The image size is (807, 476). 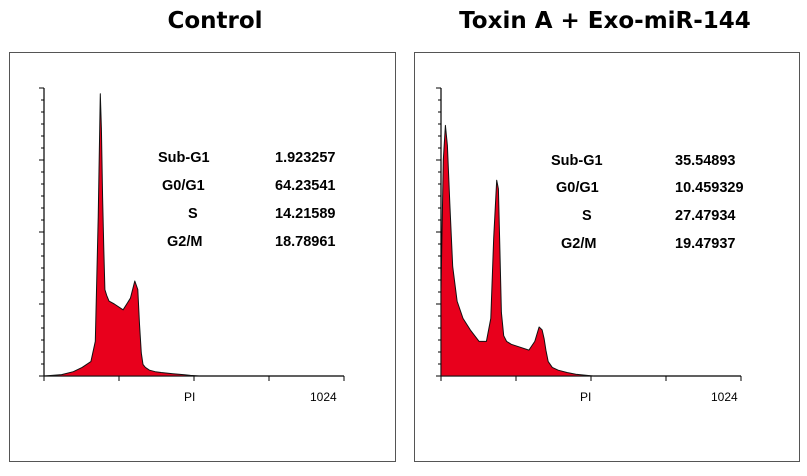 I want to click on toxin-stat-value-g2m: 19.47937, so click(x=705, y=244).